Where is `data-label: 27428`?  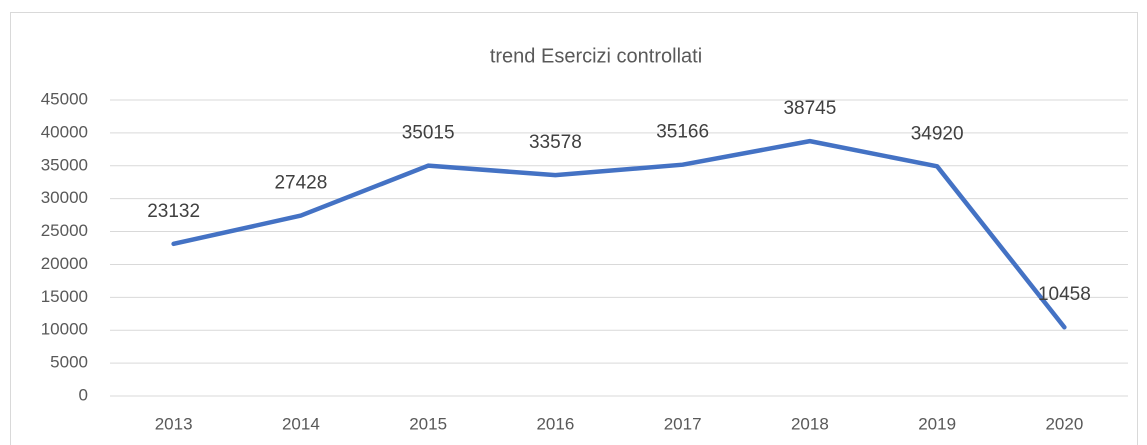 data-label: 27428 is located at coordinates (300, 183).